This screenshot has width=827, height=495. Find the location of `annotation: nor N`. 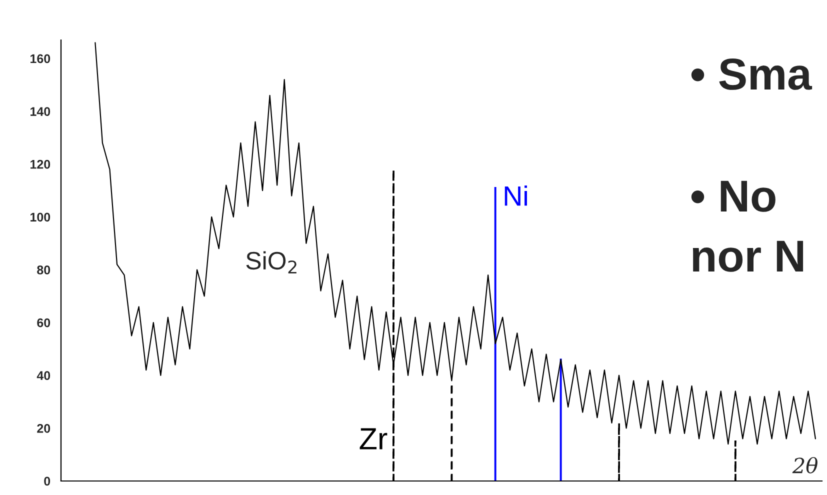

annotation: nor N is located at coordinates (748, 256).